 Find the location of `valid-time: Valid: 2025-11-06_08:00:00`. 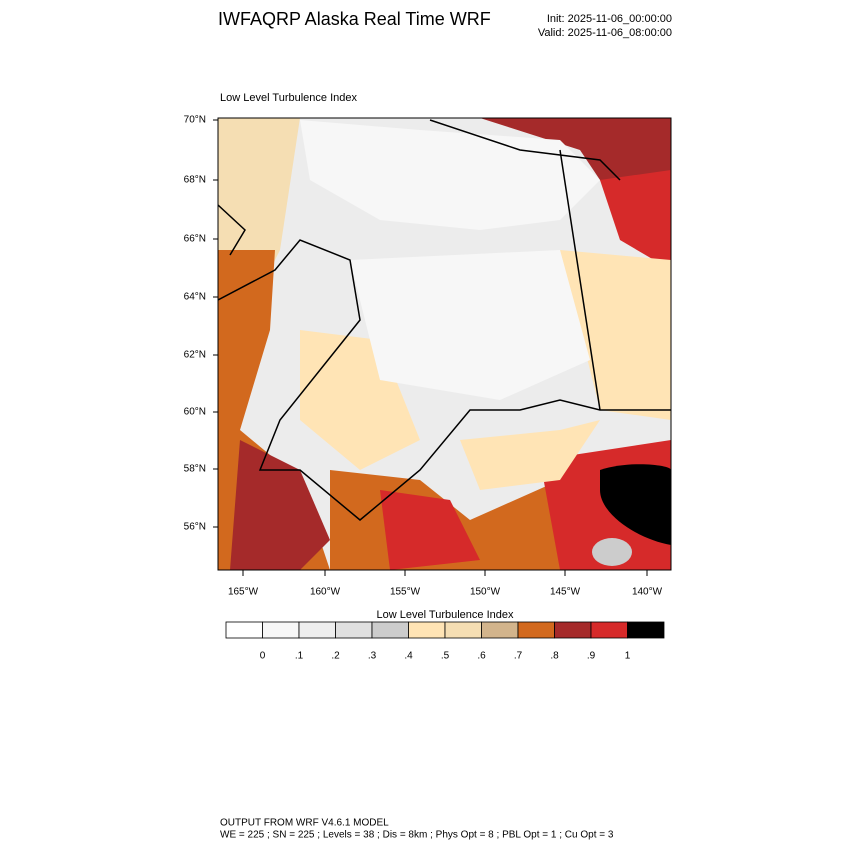

valid-time: Valid: 2025-11-06_08:00:00 is located at coordinates (605, 33).